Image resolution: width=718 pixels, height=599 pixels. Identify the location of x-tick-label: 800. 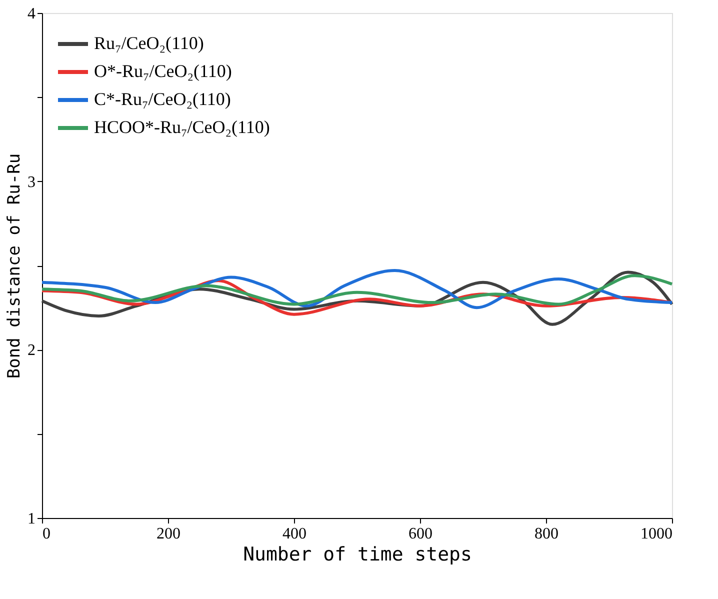
(546, 534).